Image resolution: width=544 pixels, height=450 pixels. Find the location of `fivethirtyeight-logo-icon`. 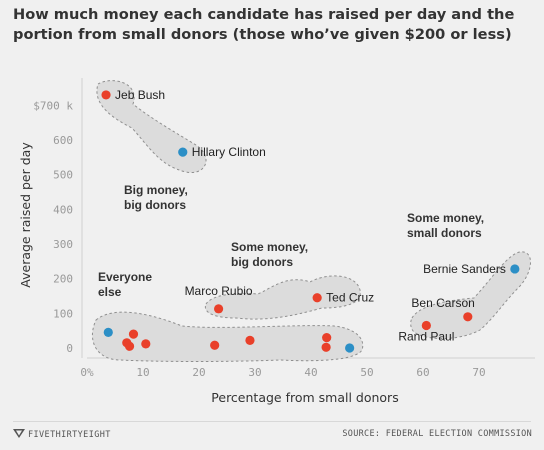

fivethirtyeight-logo-icon is located at coordinates (19, 433).